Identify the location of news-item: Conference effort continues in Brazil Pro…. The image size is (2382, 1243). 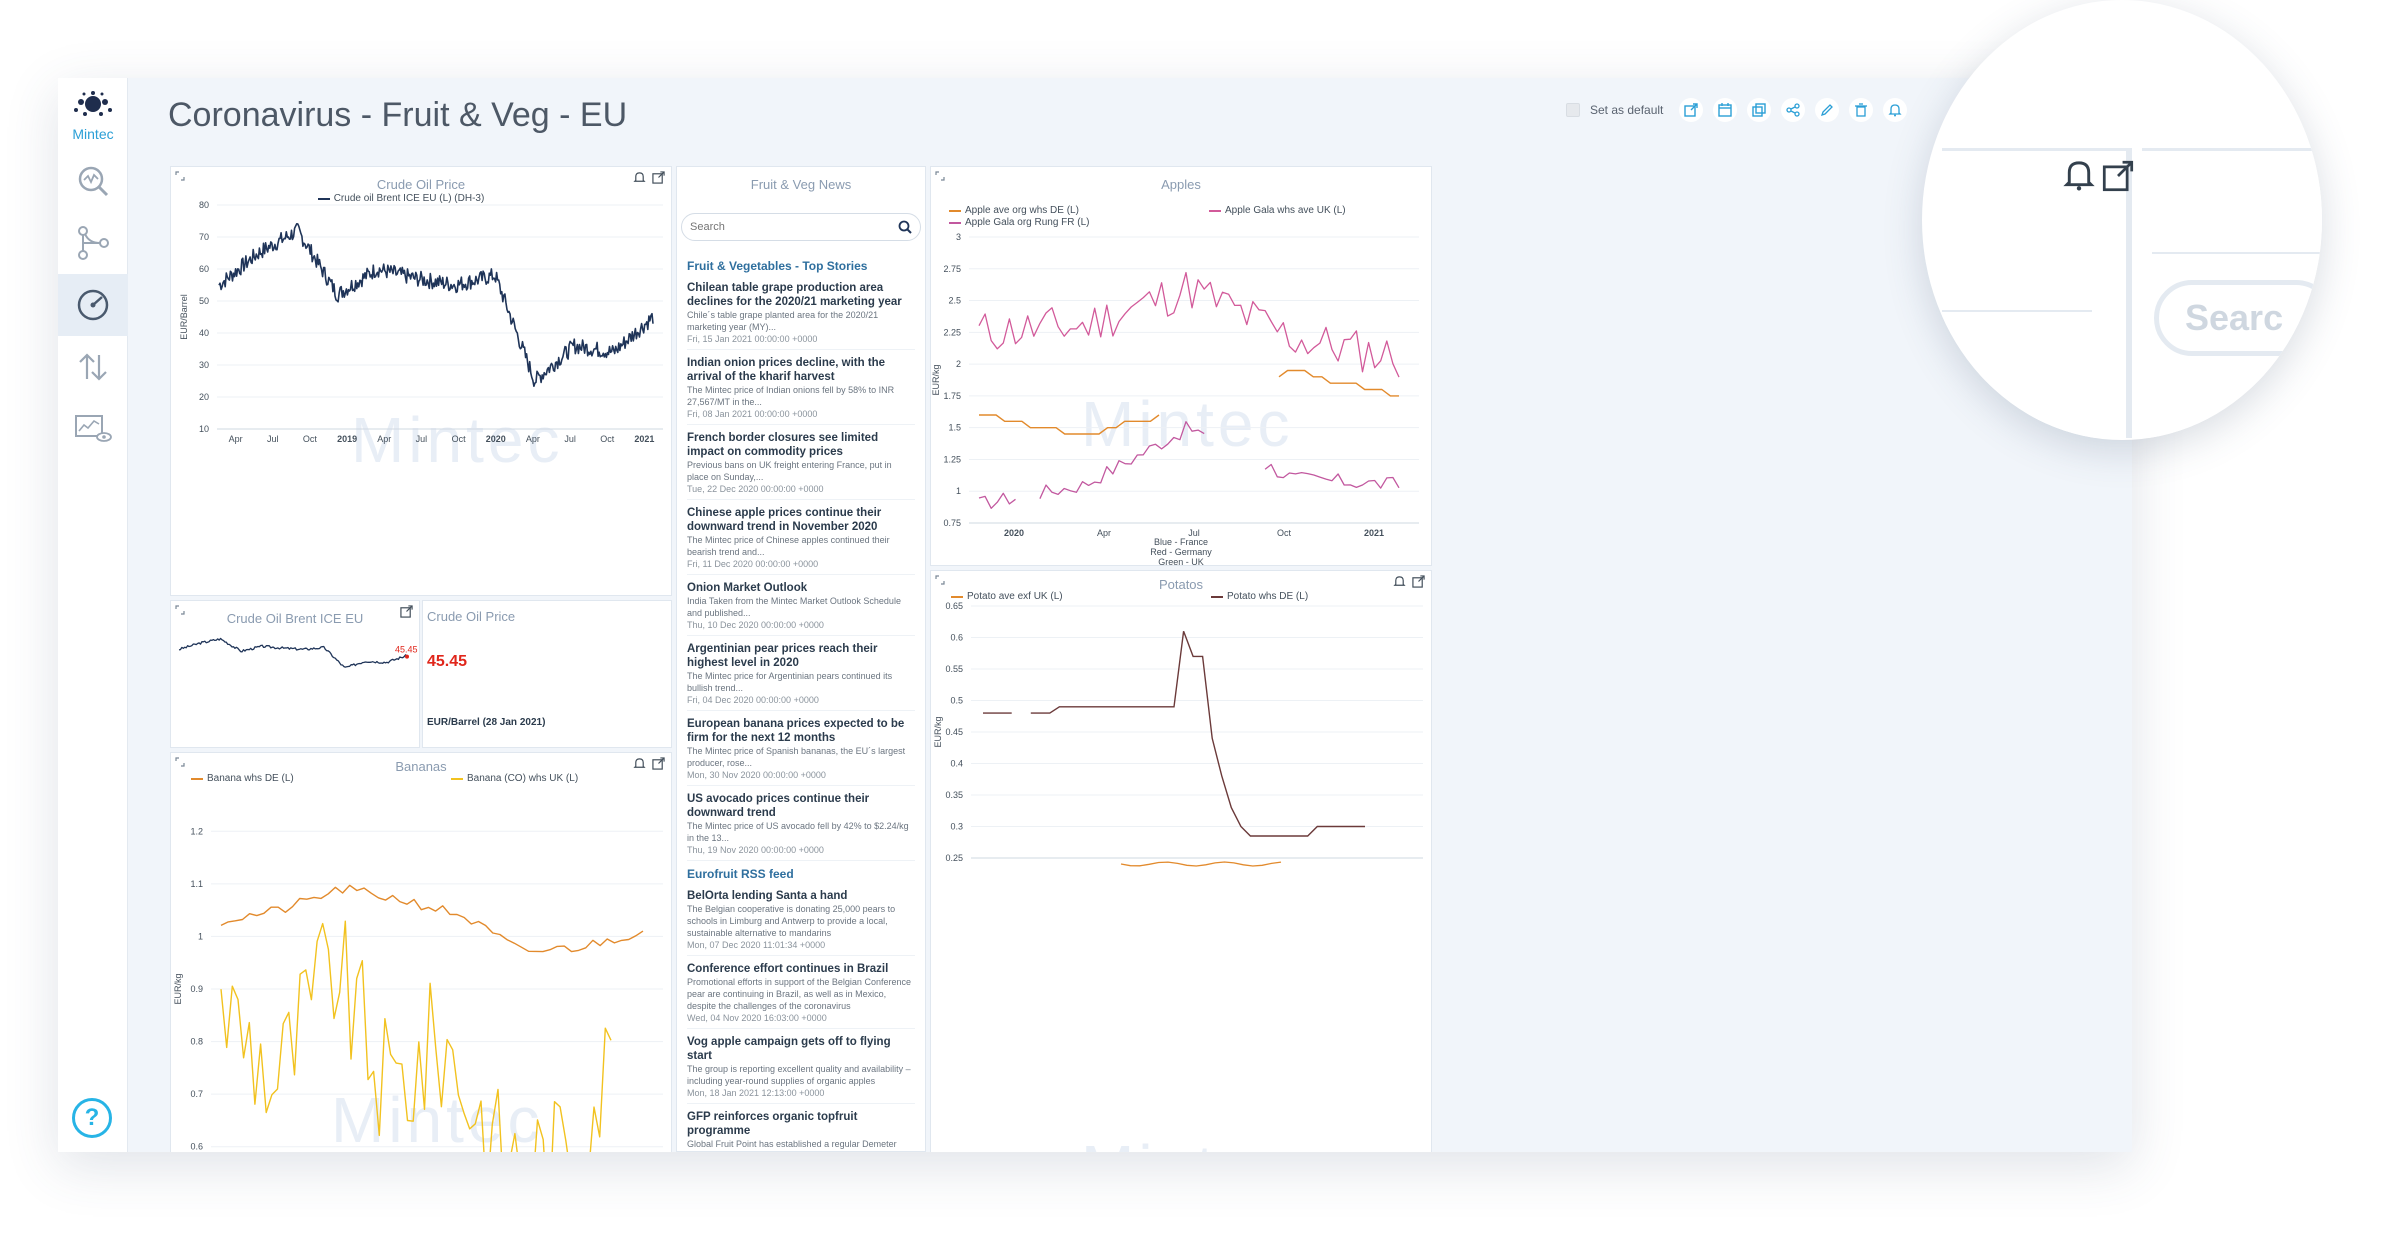
(801, 994).